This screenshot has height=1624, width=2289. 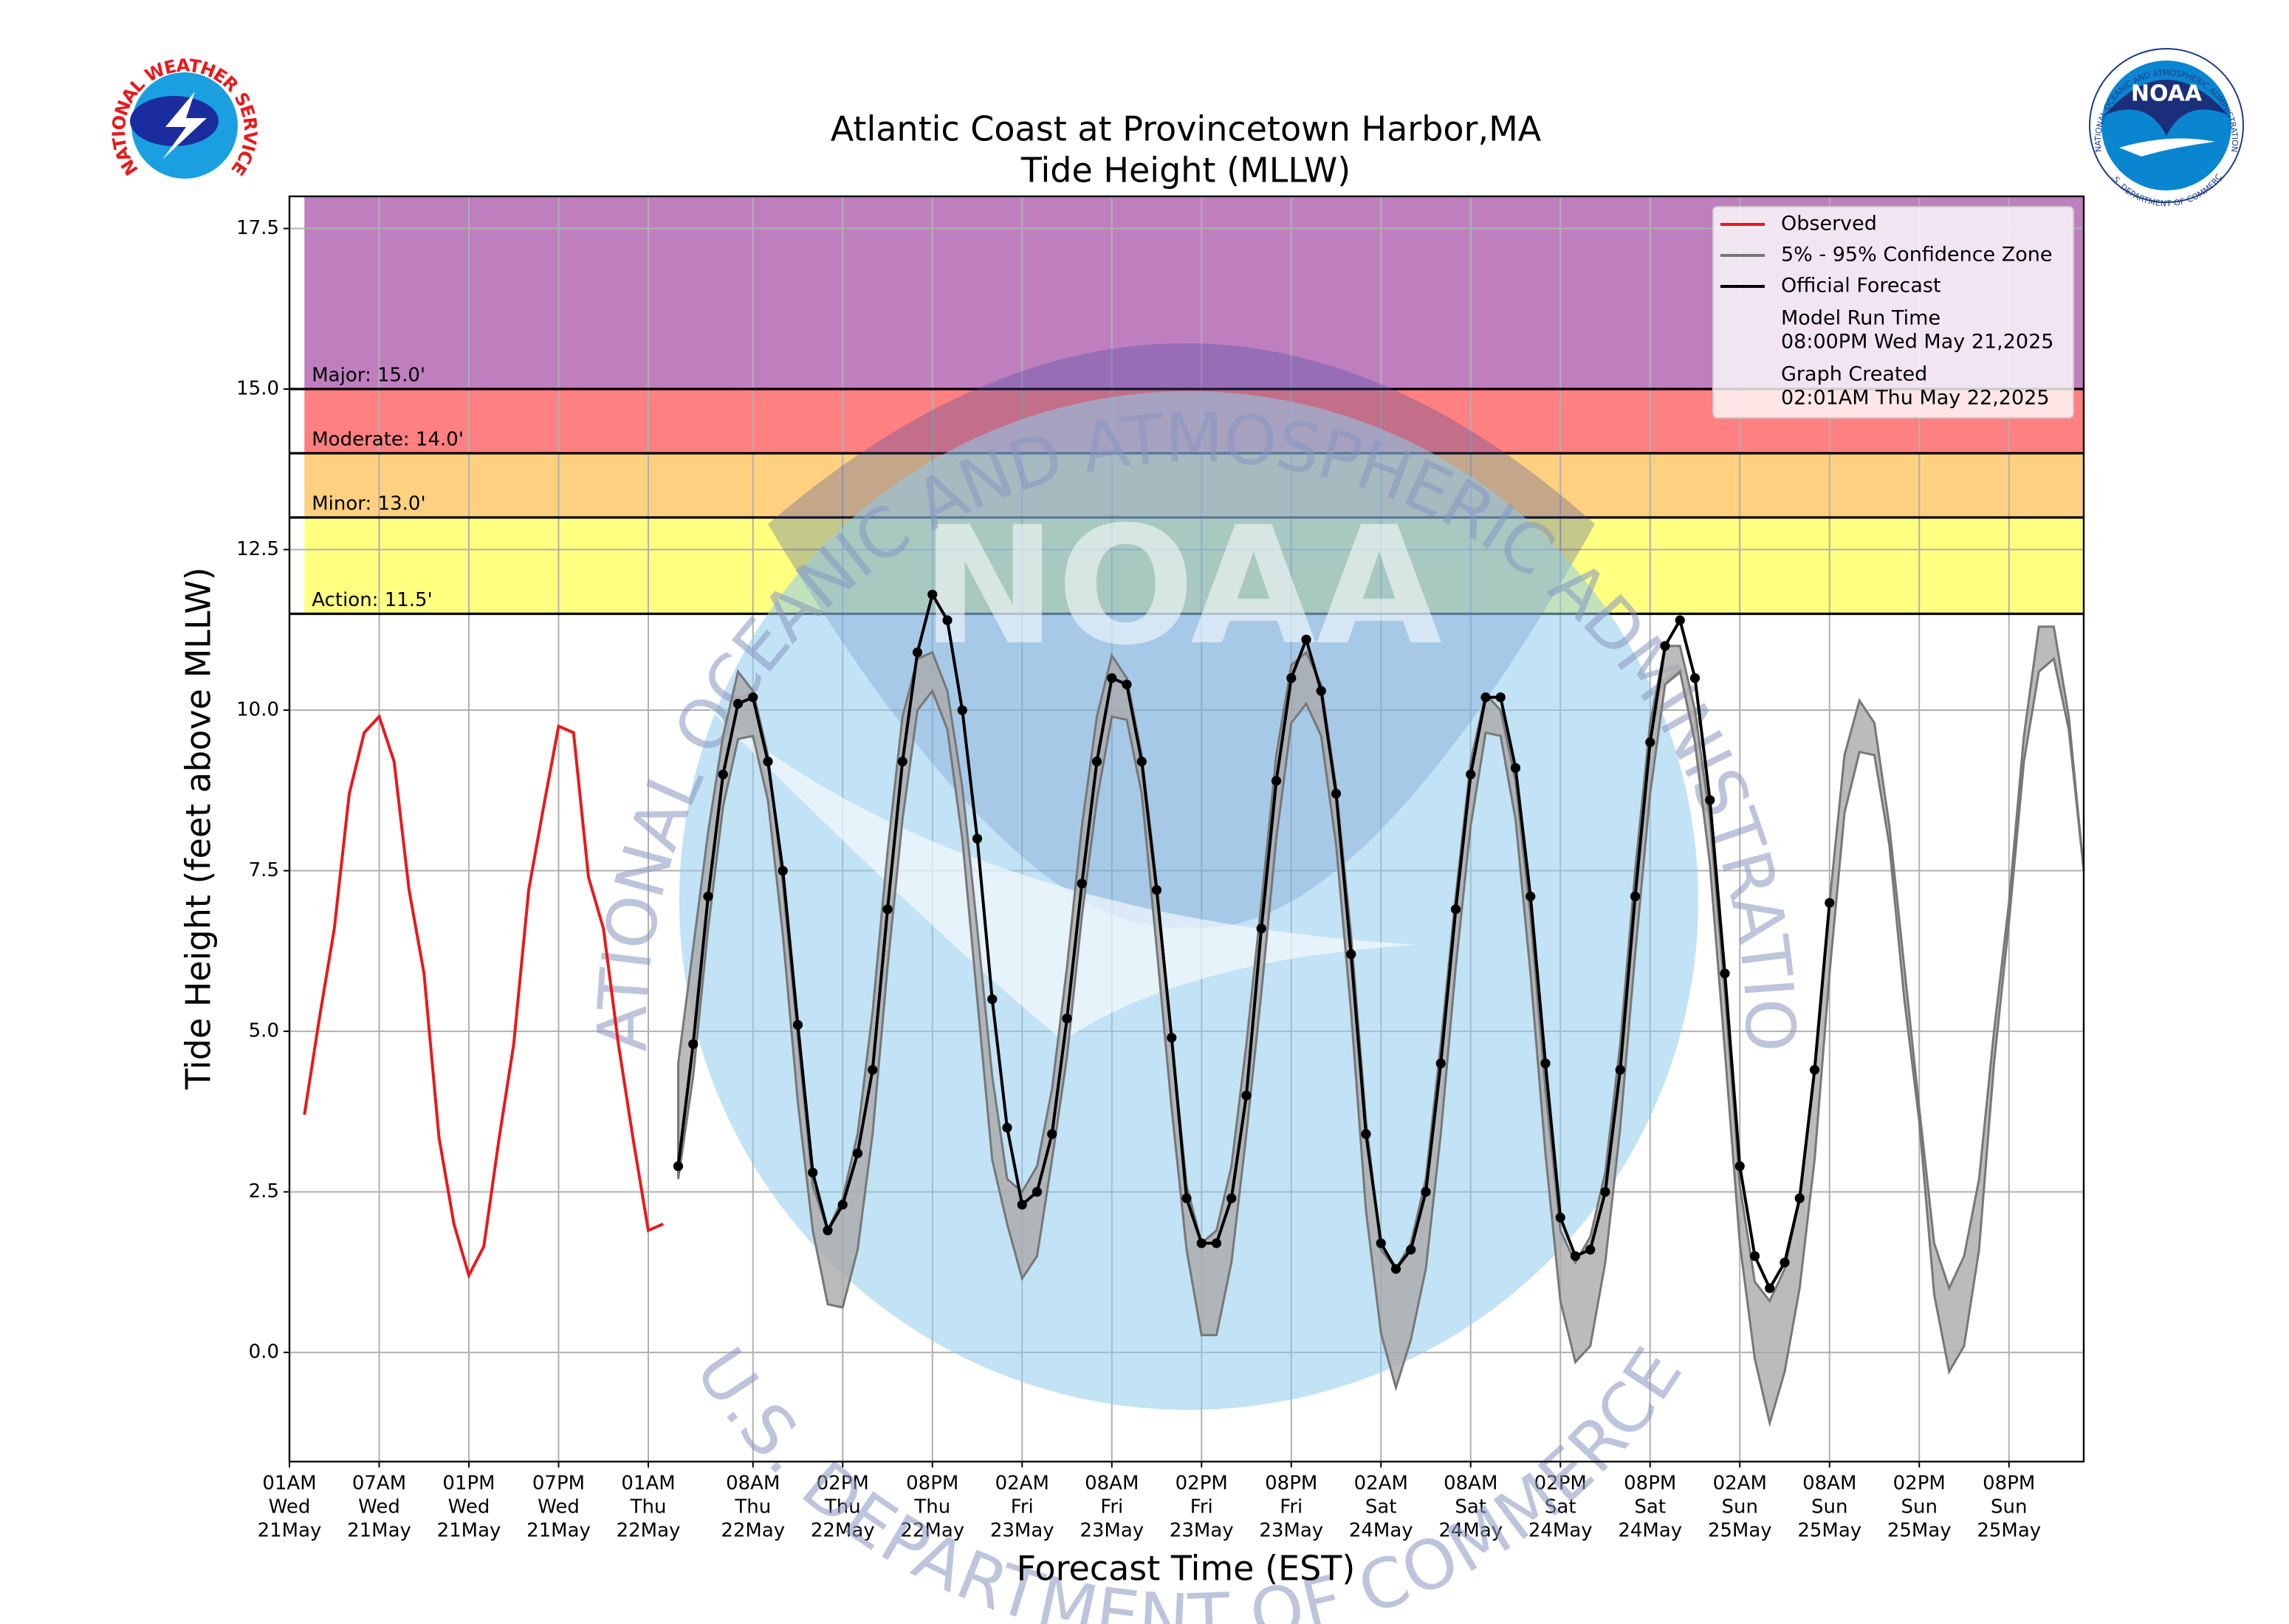 What do you see at coordinates (257, 228) in the screenshot?
I see `y-tick-label: 17.5` at bounding box center [257, 228].